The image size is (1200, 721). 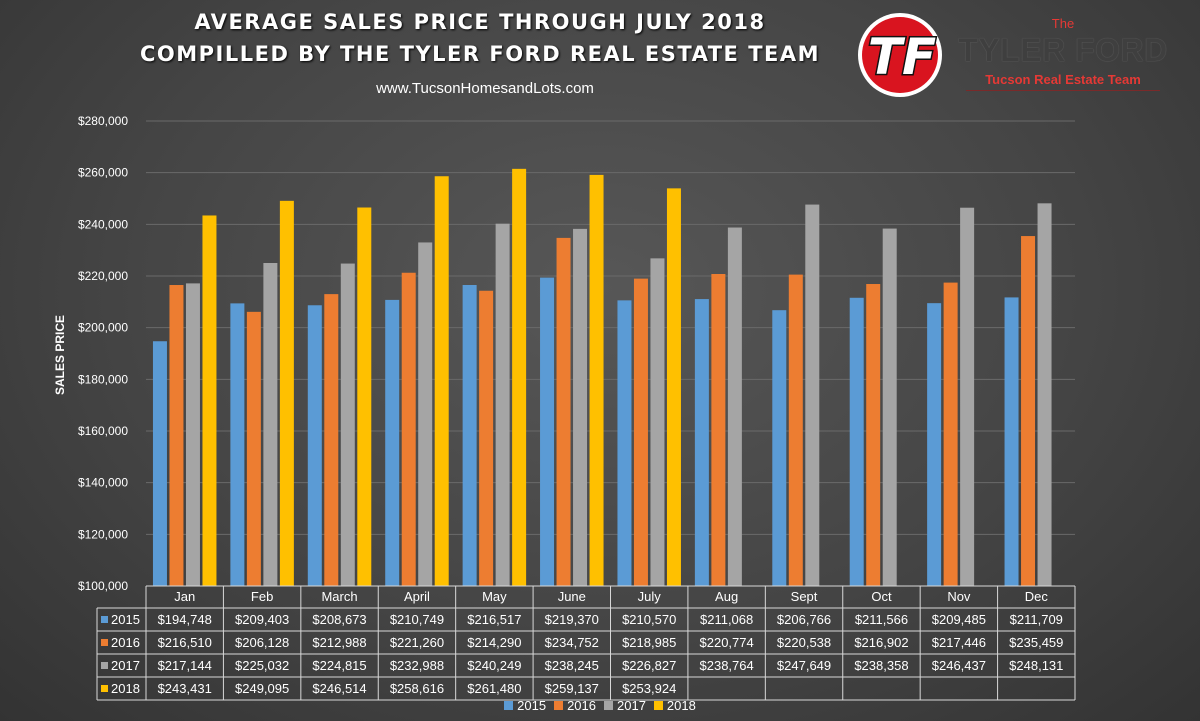 What do you see at coordinates (881, 619) in the screenshot?
I see `data-label: $211,566` at bounding box center [881, 619].